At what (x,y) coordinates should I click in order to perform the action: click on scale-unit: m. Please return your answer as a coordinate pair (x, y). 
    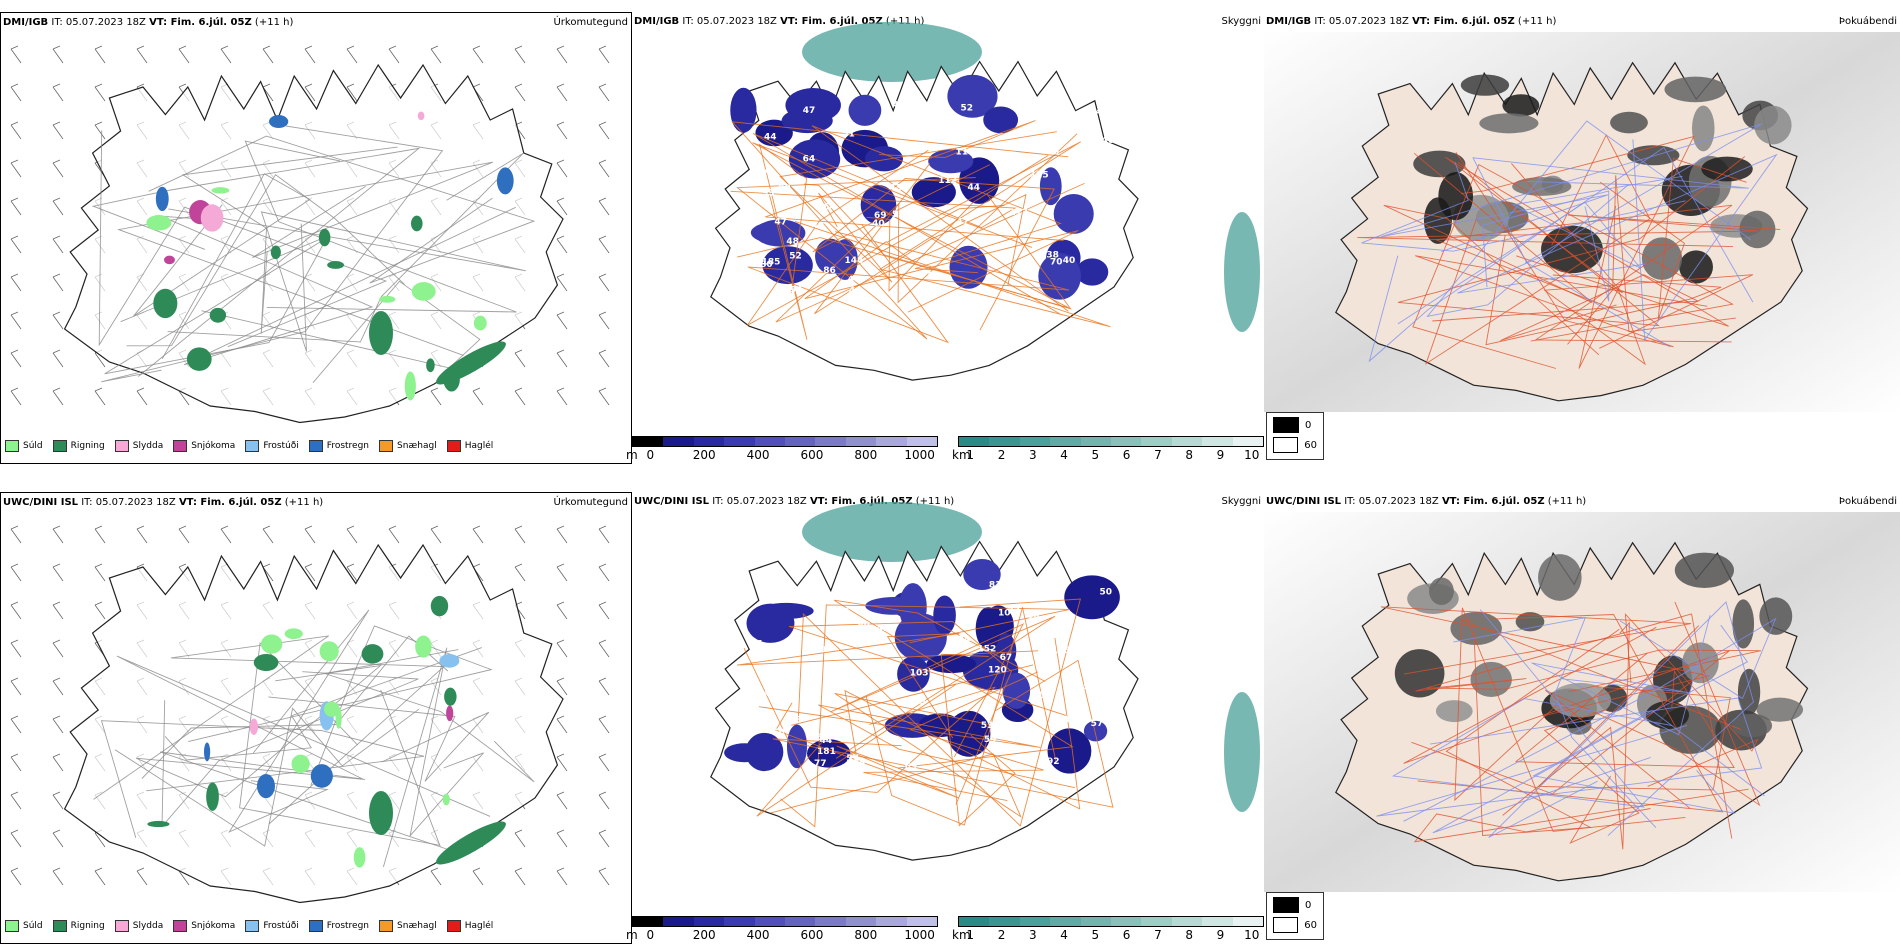
    Looking at the image, I should click on (632, 935).